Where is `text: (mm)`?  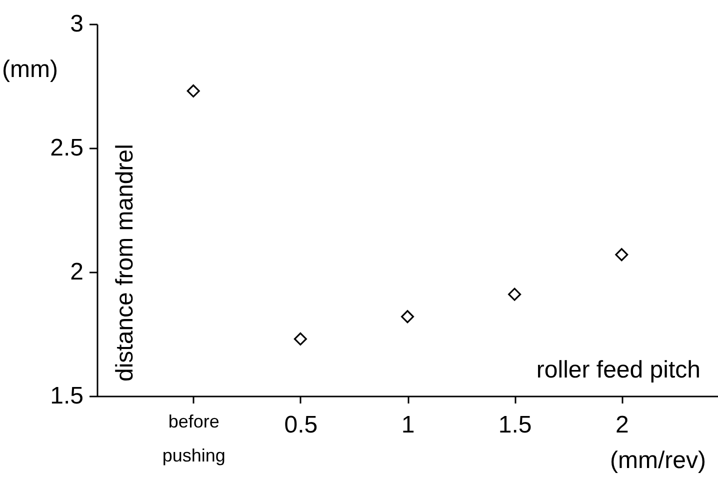
text: (mm) is located at coordinates (30, 69).